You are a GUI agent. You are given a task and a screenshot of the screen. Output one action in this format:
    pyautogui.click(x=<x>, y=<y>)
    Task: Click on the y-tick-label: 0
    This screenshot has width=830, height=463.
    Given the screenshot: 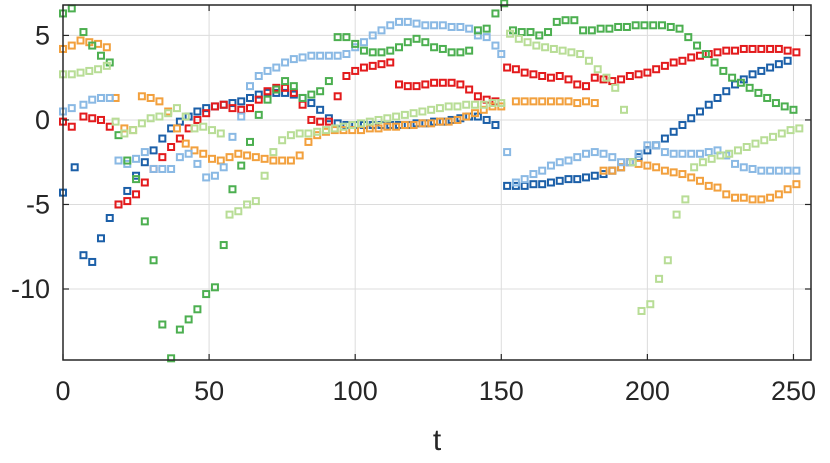 What is the action you would take?
    pyautogui.click(x=42, y=120)
    